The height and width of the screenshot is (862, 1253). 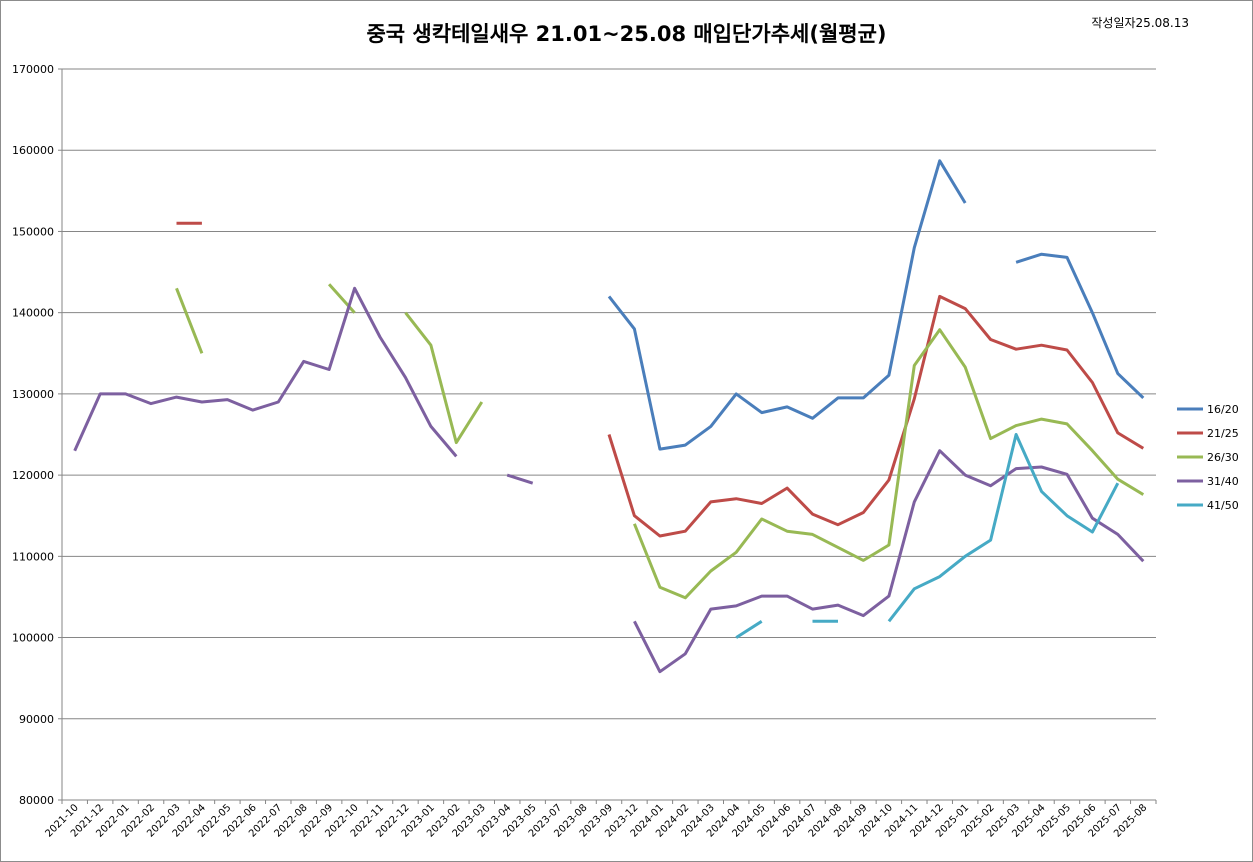 I want to click on creation-date: 작성일자25.08.13, so click(x=1140, y=23).